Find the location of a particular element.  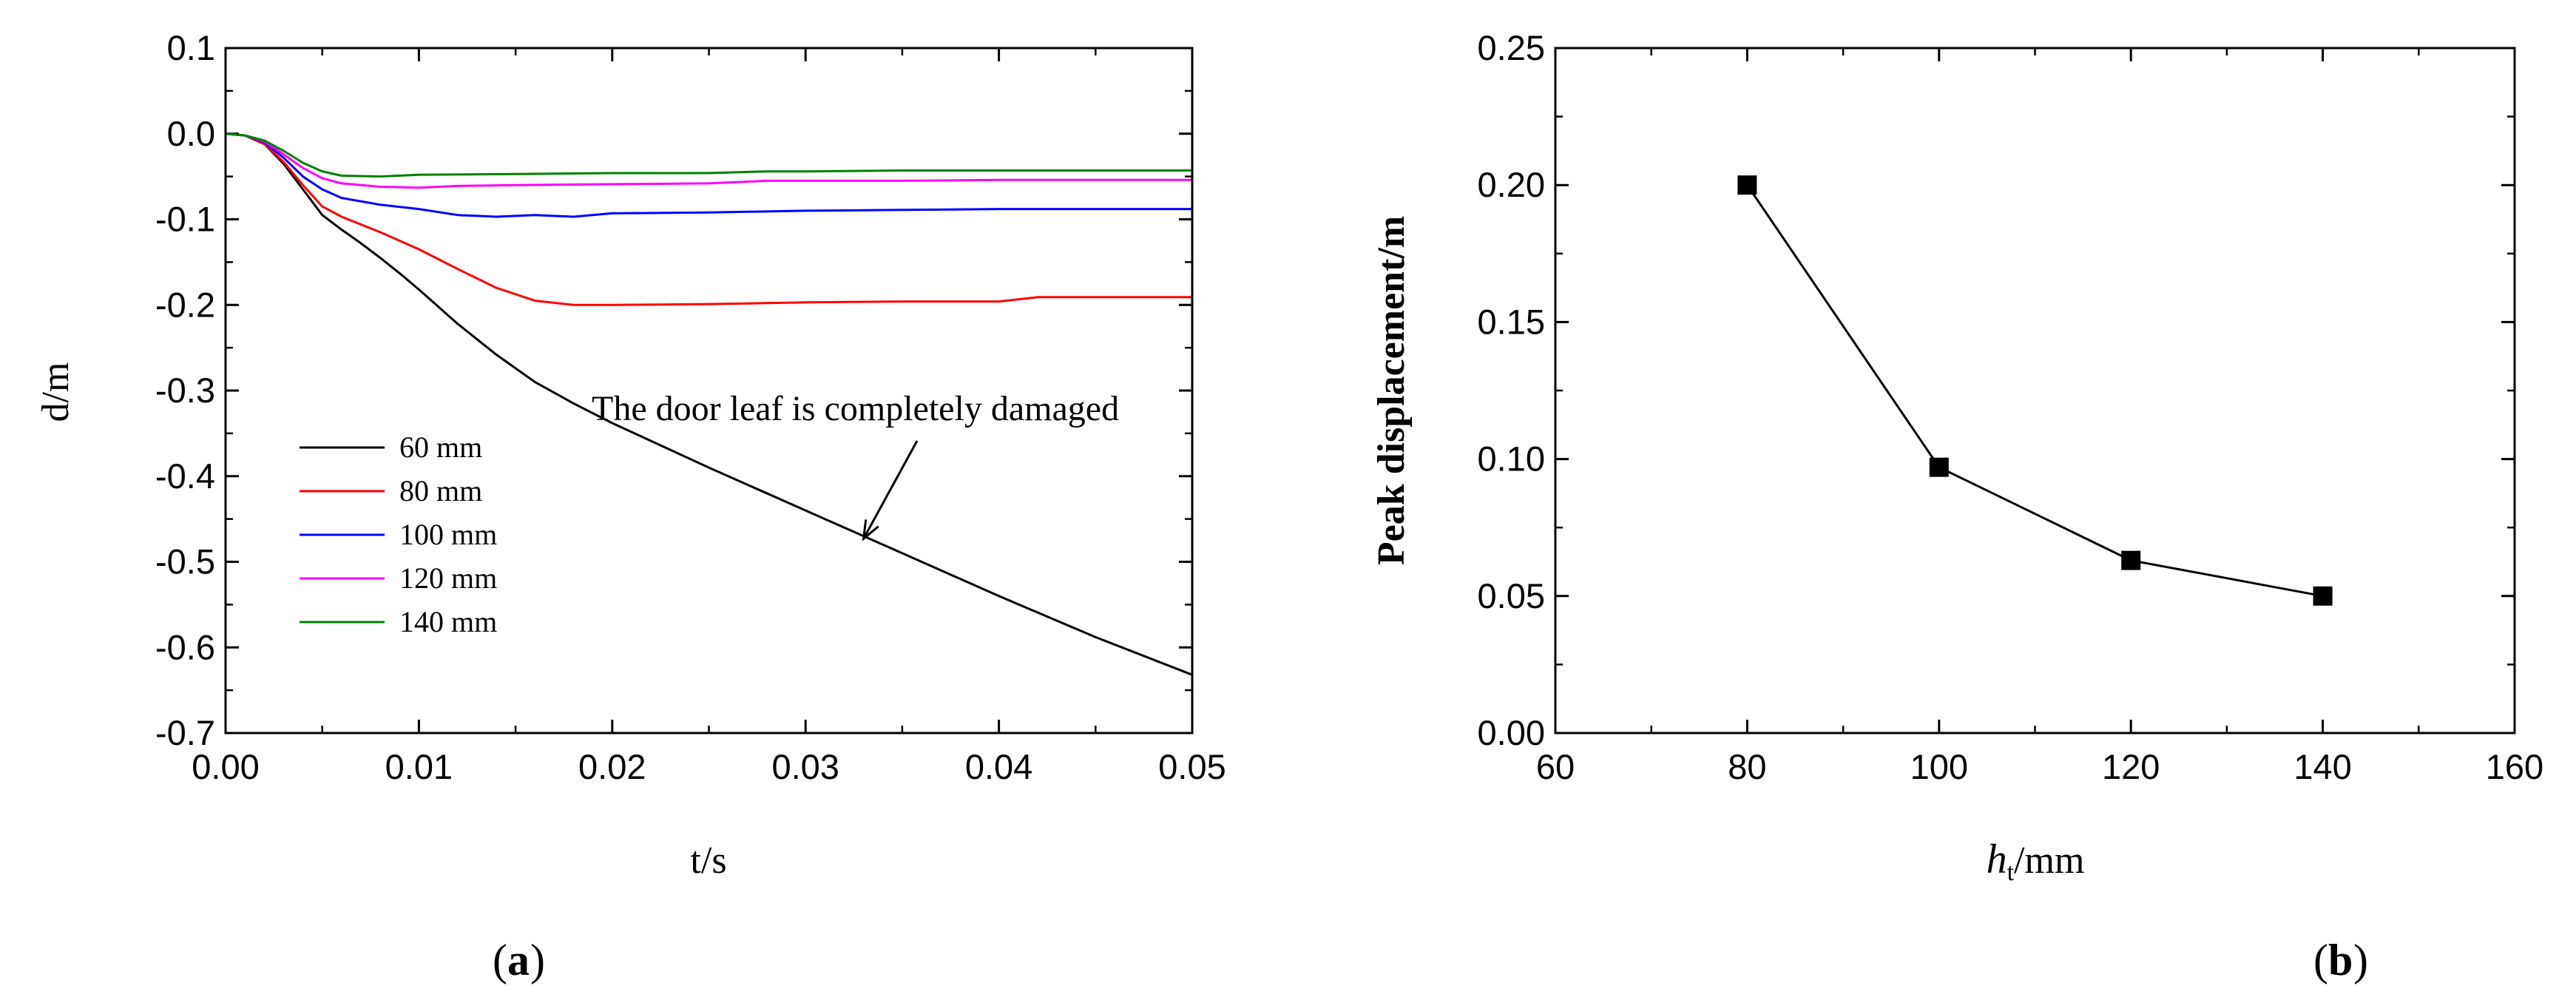

y-tick-label: 0.1 is located at coordinates (191, 47).